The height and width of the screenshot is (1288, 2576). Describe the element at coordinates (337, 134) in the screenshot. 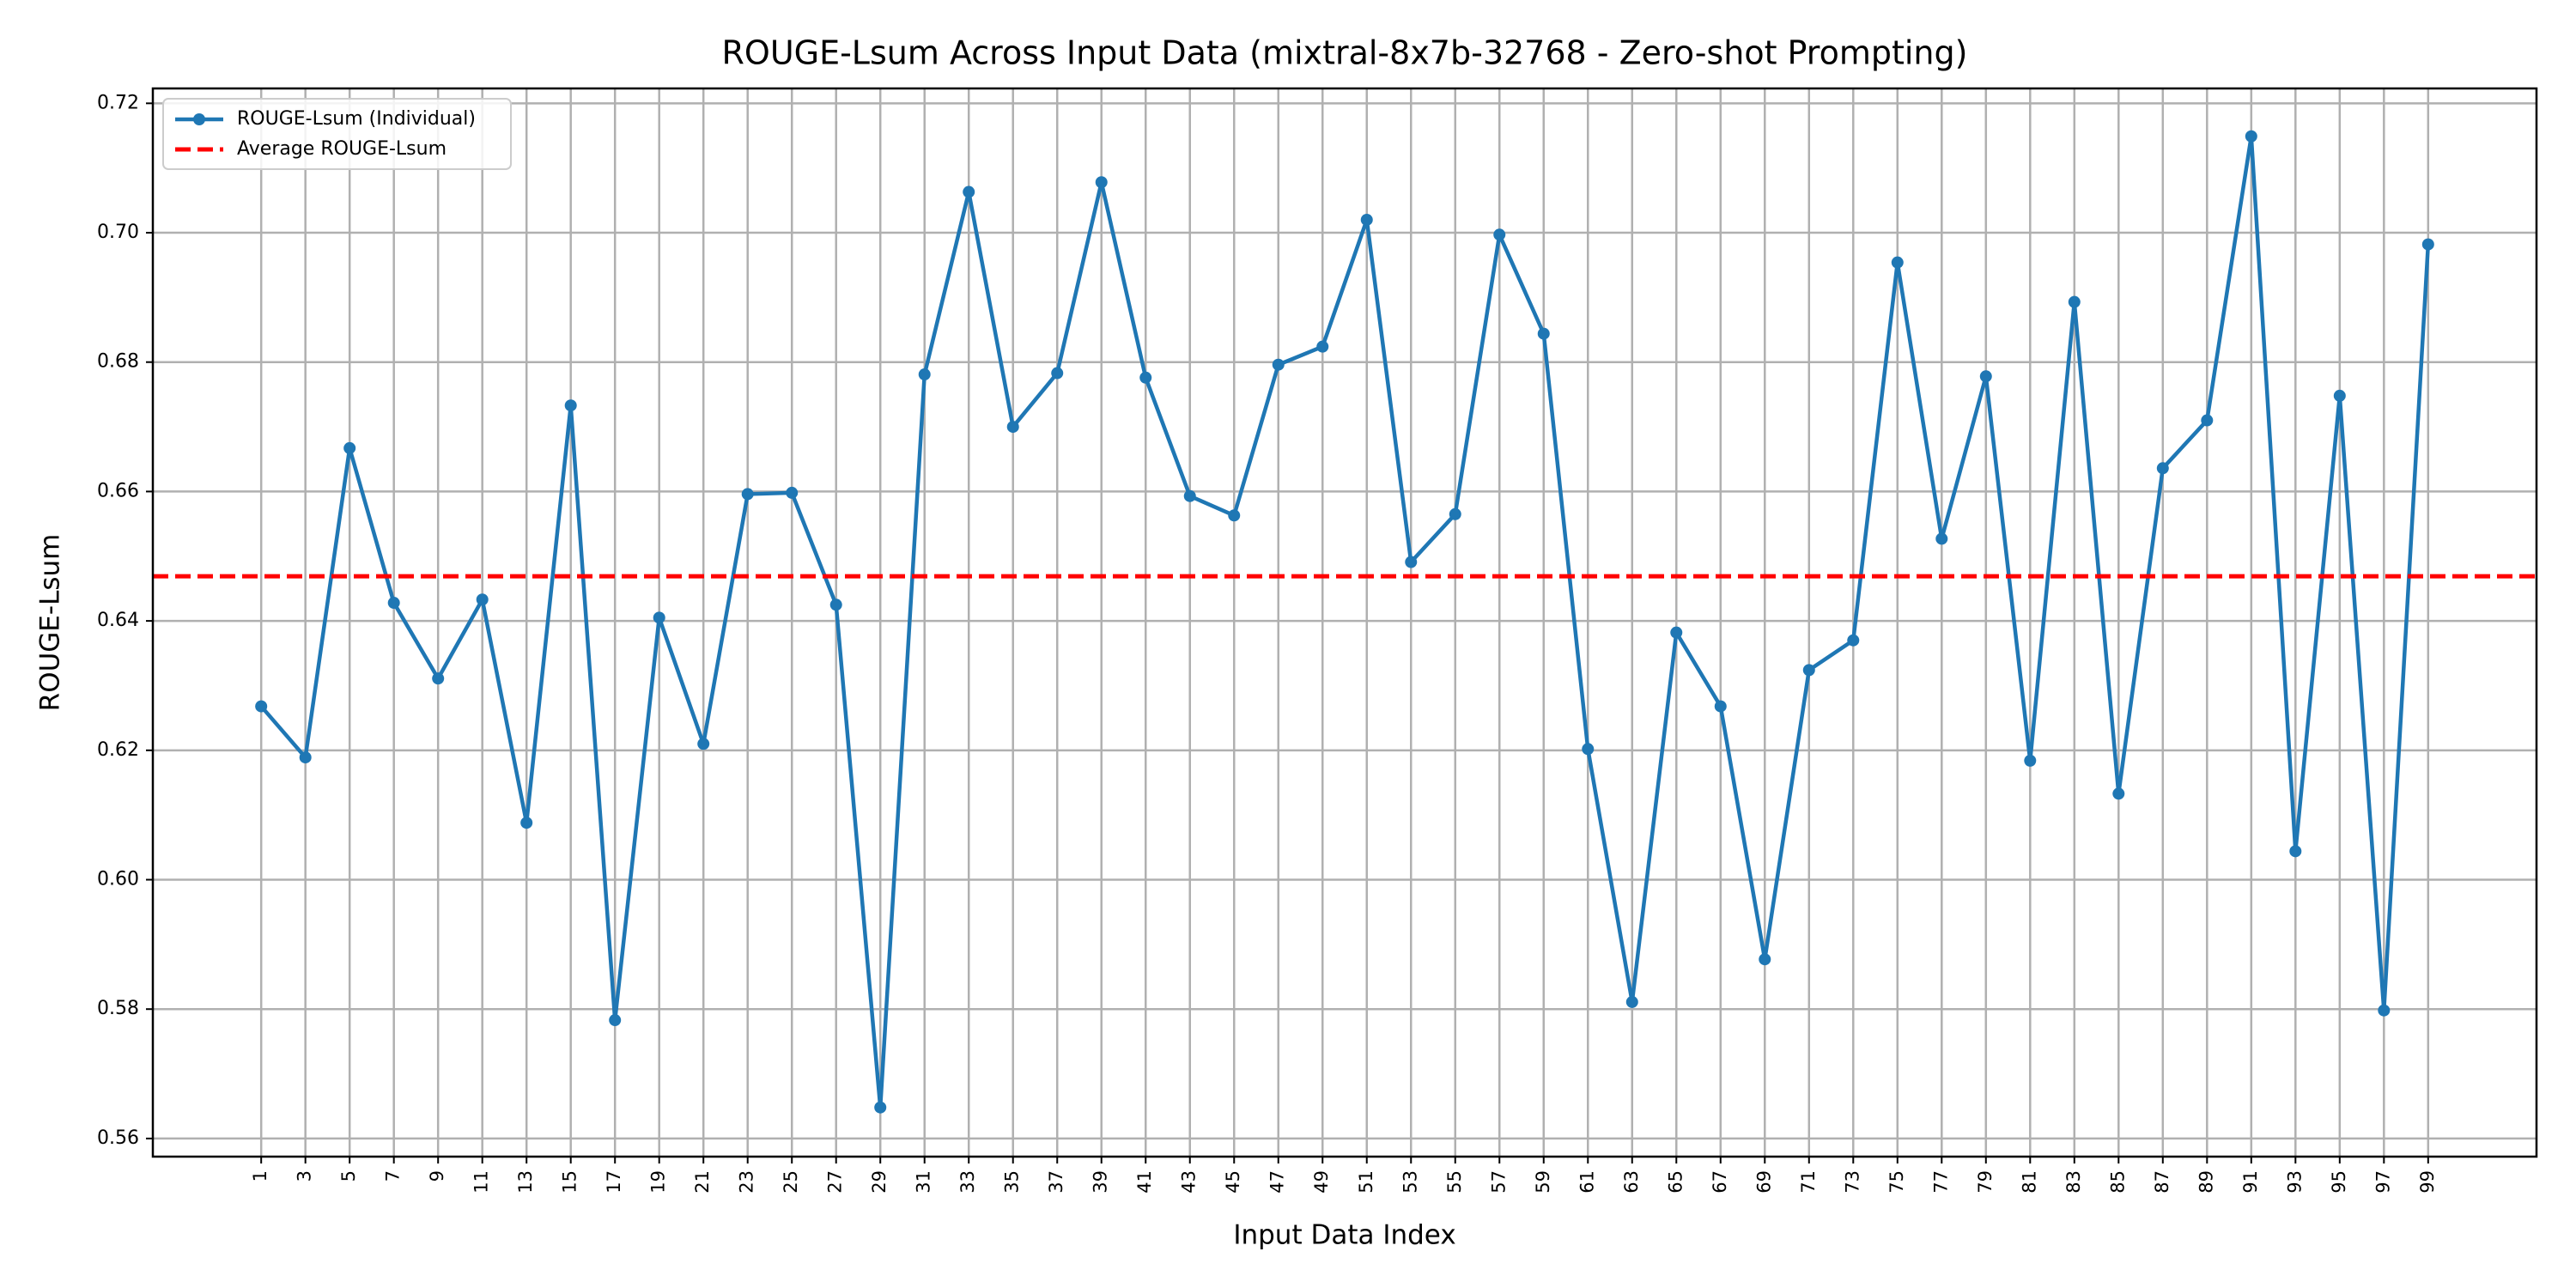

I see `legend-box` at that location.